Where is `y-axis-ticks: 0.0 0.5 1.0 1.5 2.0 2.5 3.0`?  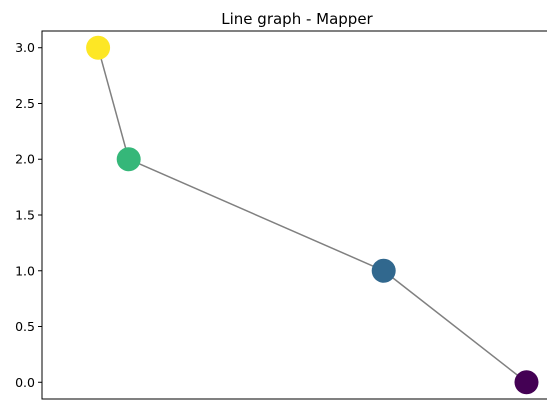
y-axis-ticks: 0.0 0.5 1.0 1.5 2.0 2.5 3.0 is located at coordinates (28, 215).